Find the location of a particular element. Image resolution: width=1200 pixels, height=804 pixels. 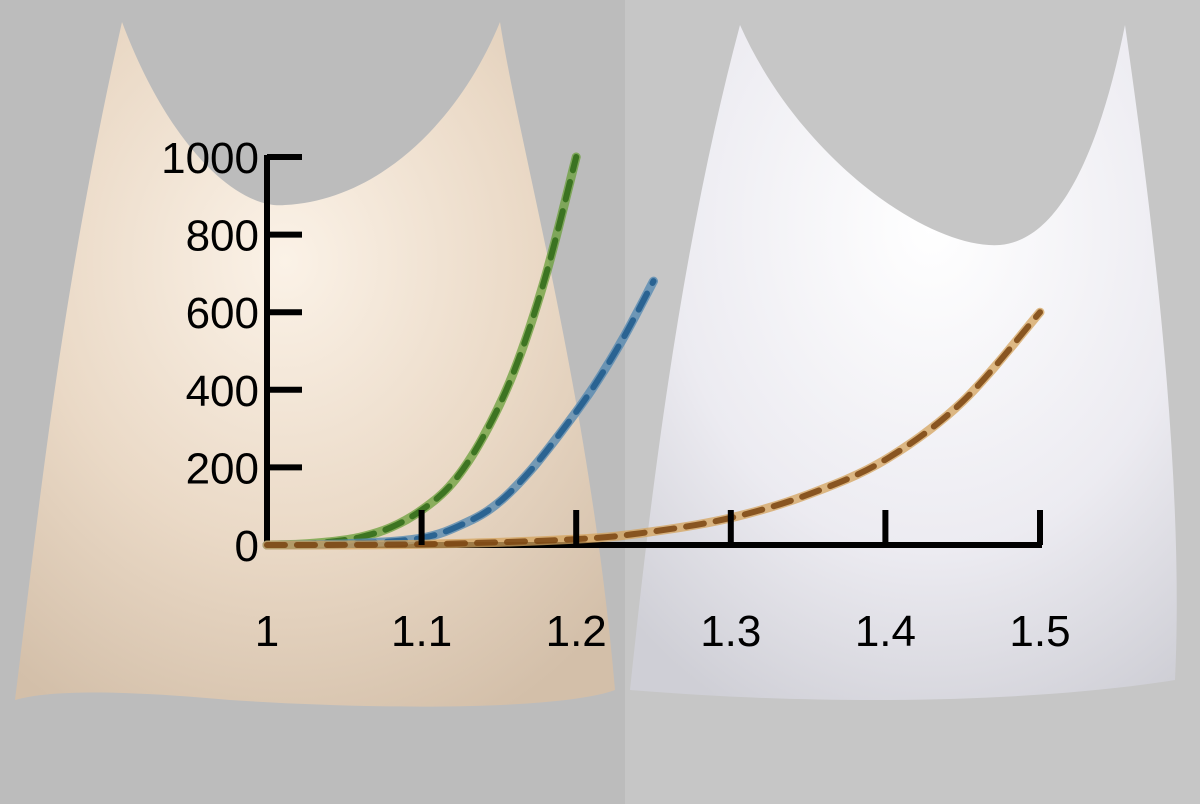

series-2-line is located at coordinates (460, 413).